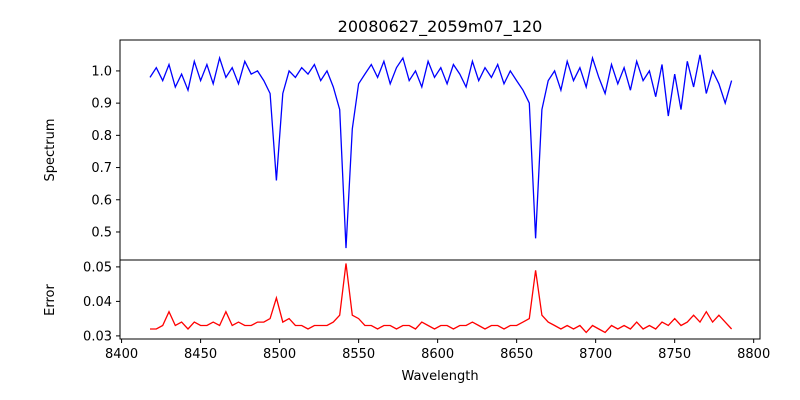 This screenshot has width=800, height=400. I want to click on x-axis-label: Wavelength, so click(439, 376).